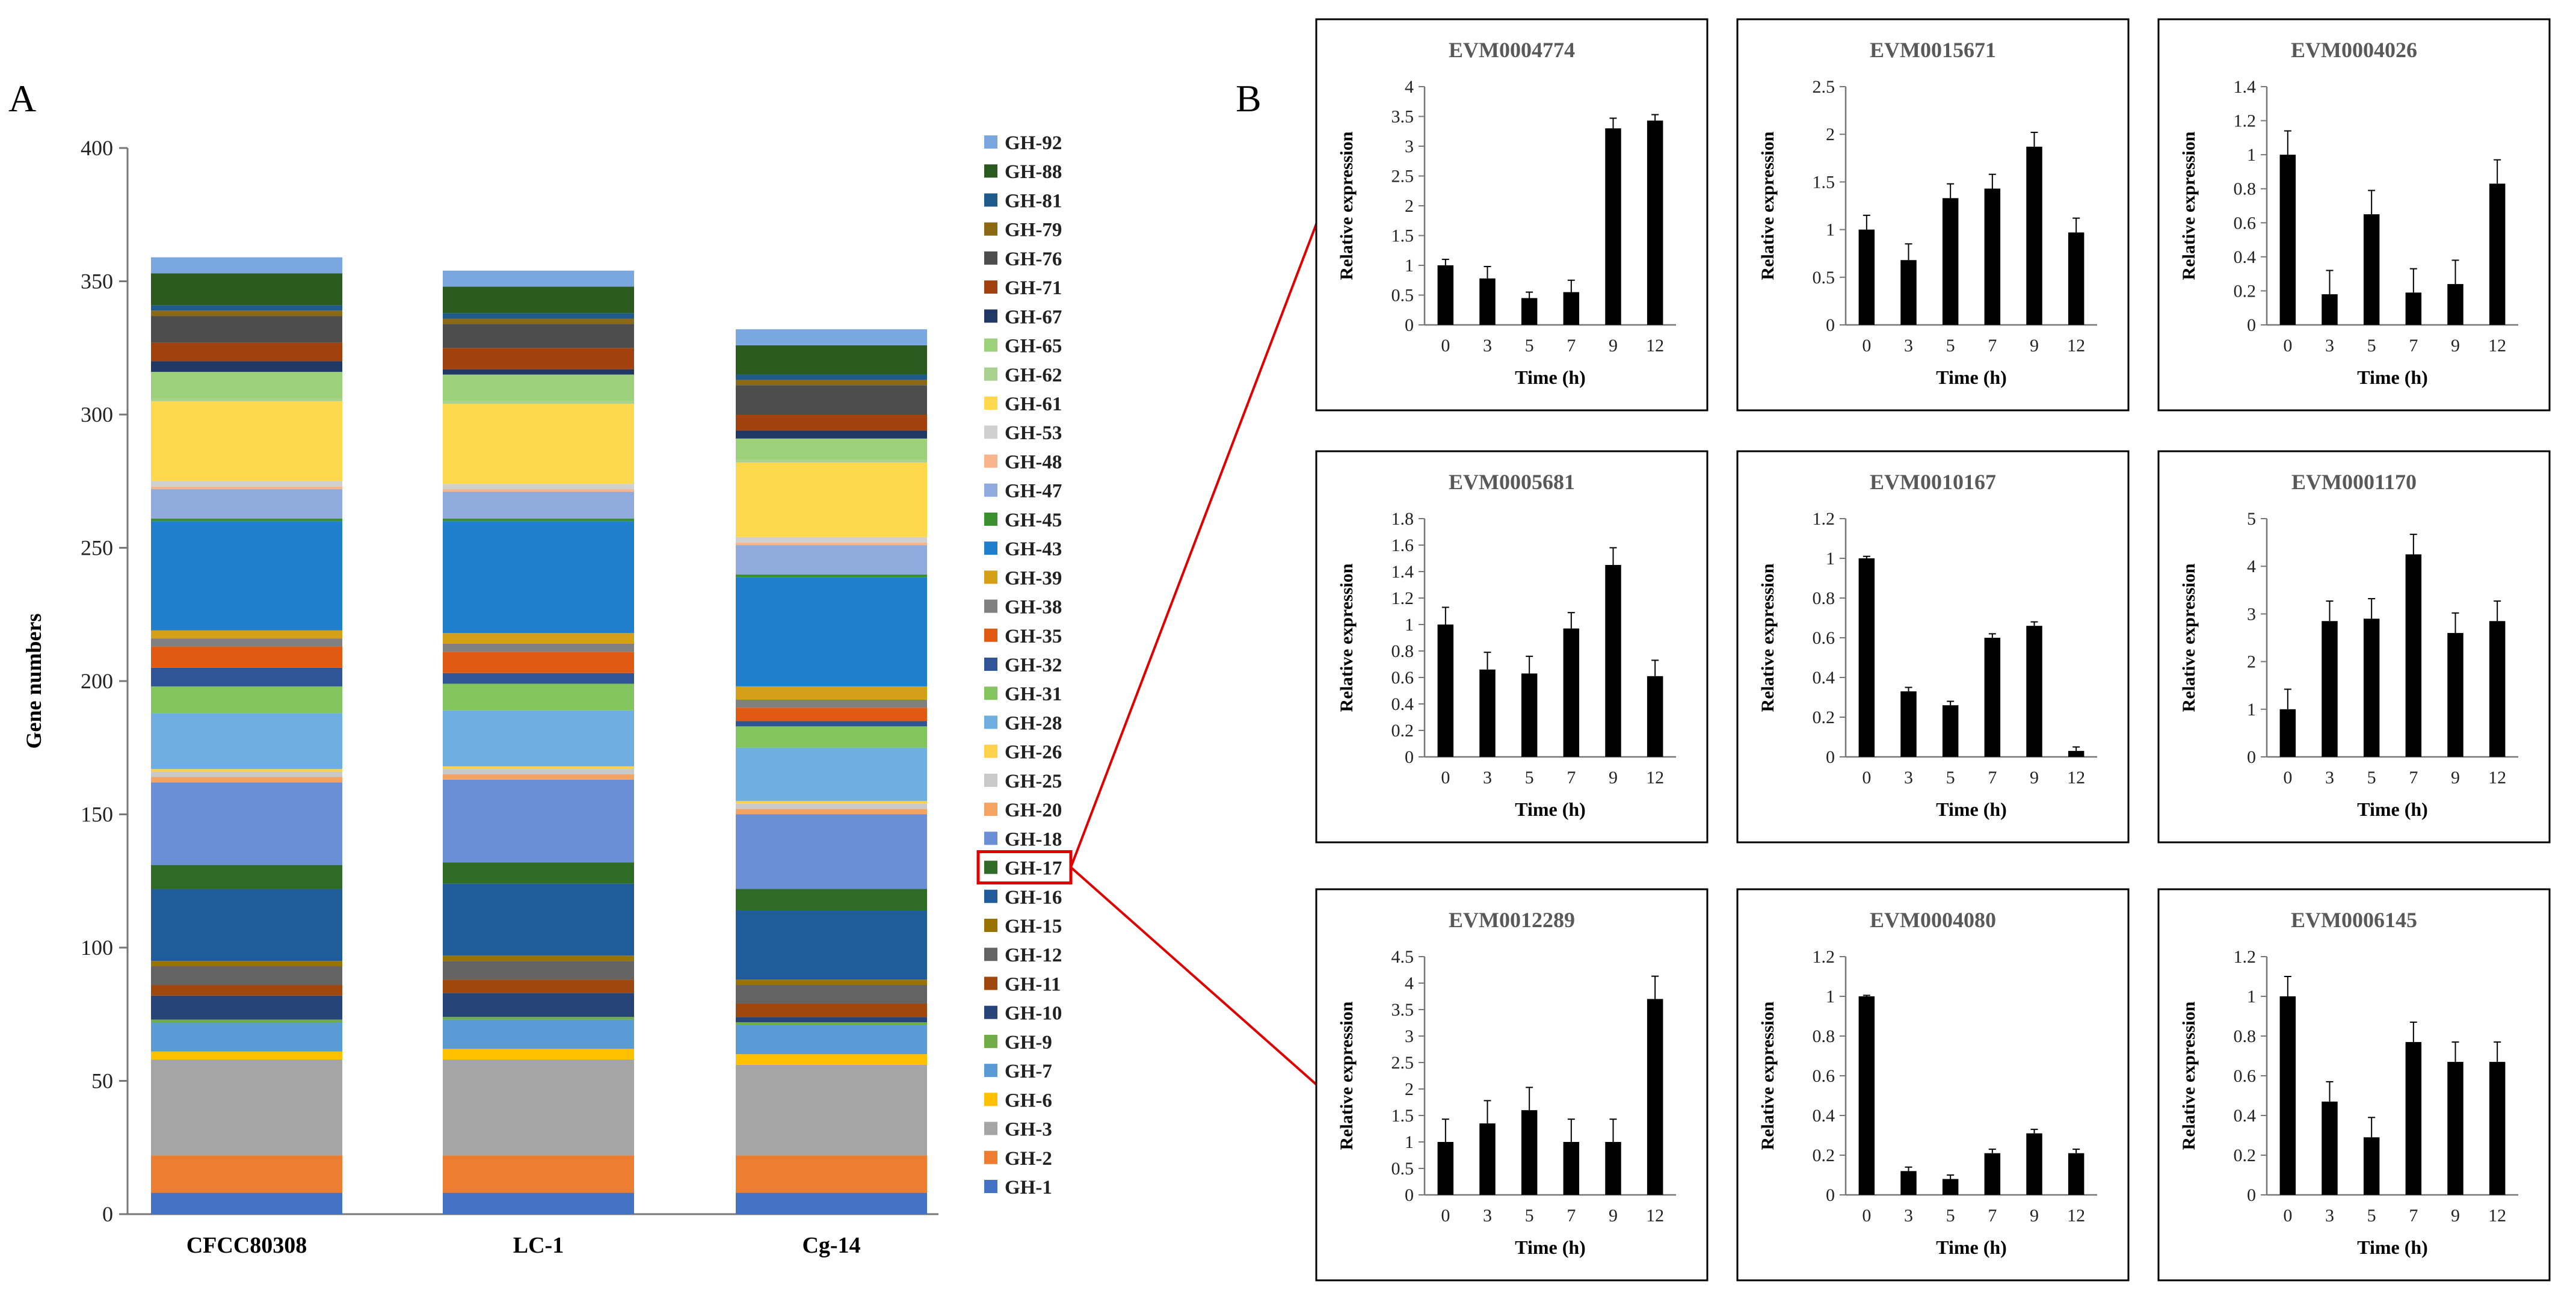 The image size is (2576, 1308). Describe the element at coordinates (1830, 134) in the screenshot. I see `y-tick-label: 2` at that location.